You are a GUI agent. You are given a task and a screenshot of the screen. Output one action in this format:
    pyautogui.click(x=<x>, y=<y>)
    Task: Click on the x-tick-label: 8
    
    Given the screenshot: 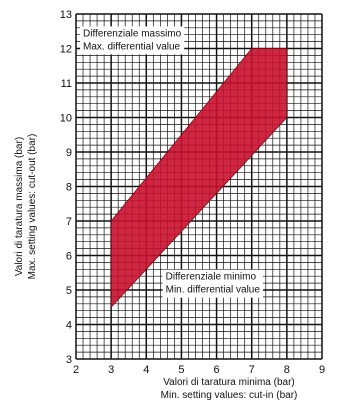 What is the action you would take?
    pyautogui.click(x=287, y=370)
    